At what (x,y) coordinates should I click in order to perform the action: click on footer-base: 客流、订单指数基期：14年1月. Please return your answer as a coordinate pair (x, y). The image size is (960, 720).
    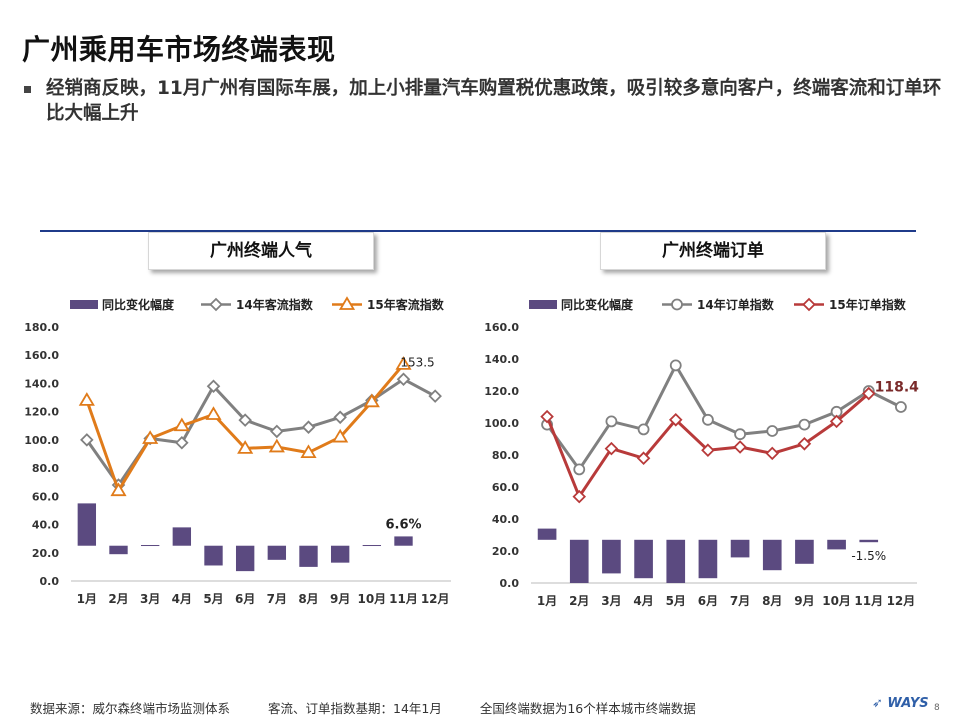
    Looking at the image, I should click on (355, 708).